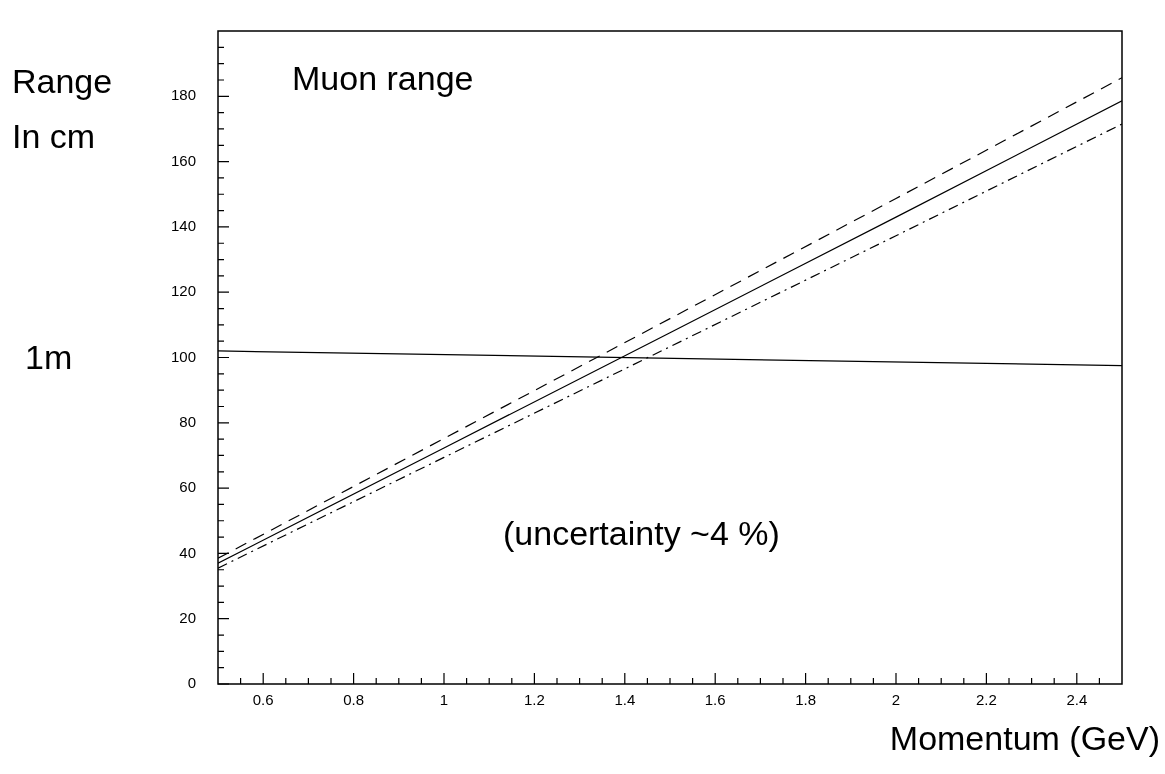  What do you see at coordinates (187, 487) in the screenshot?
I see `y-tick-label: 60` at bounding box center [187, 487].